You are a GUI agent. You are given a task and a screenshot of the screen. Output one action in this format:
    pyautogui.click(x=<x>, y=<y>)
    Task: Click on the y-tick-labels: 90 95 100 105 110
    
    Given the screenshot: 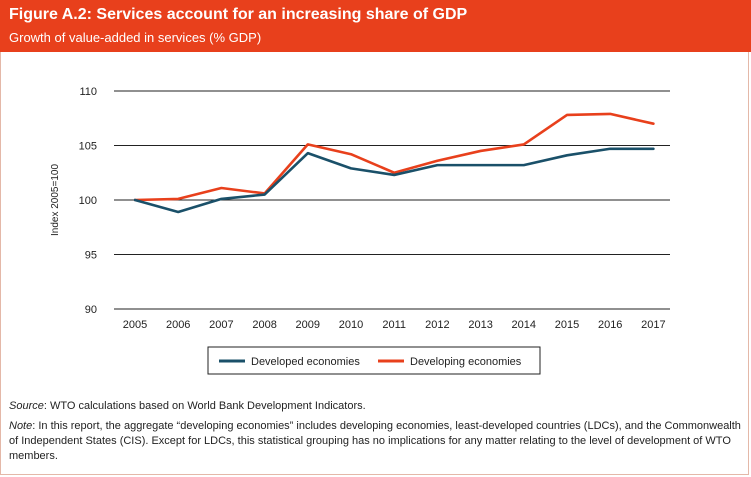 What is the action you would take?
    pyautogui.click(x=88, y=201)
    